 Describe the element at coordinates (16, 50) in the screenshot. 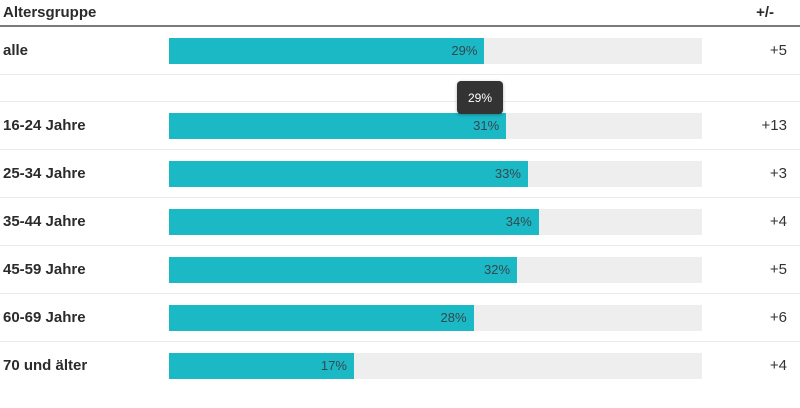

I see `row-label: alle` at that location.